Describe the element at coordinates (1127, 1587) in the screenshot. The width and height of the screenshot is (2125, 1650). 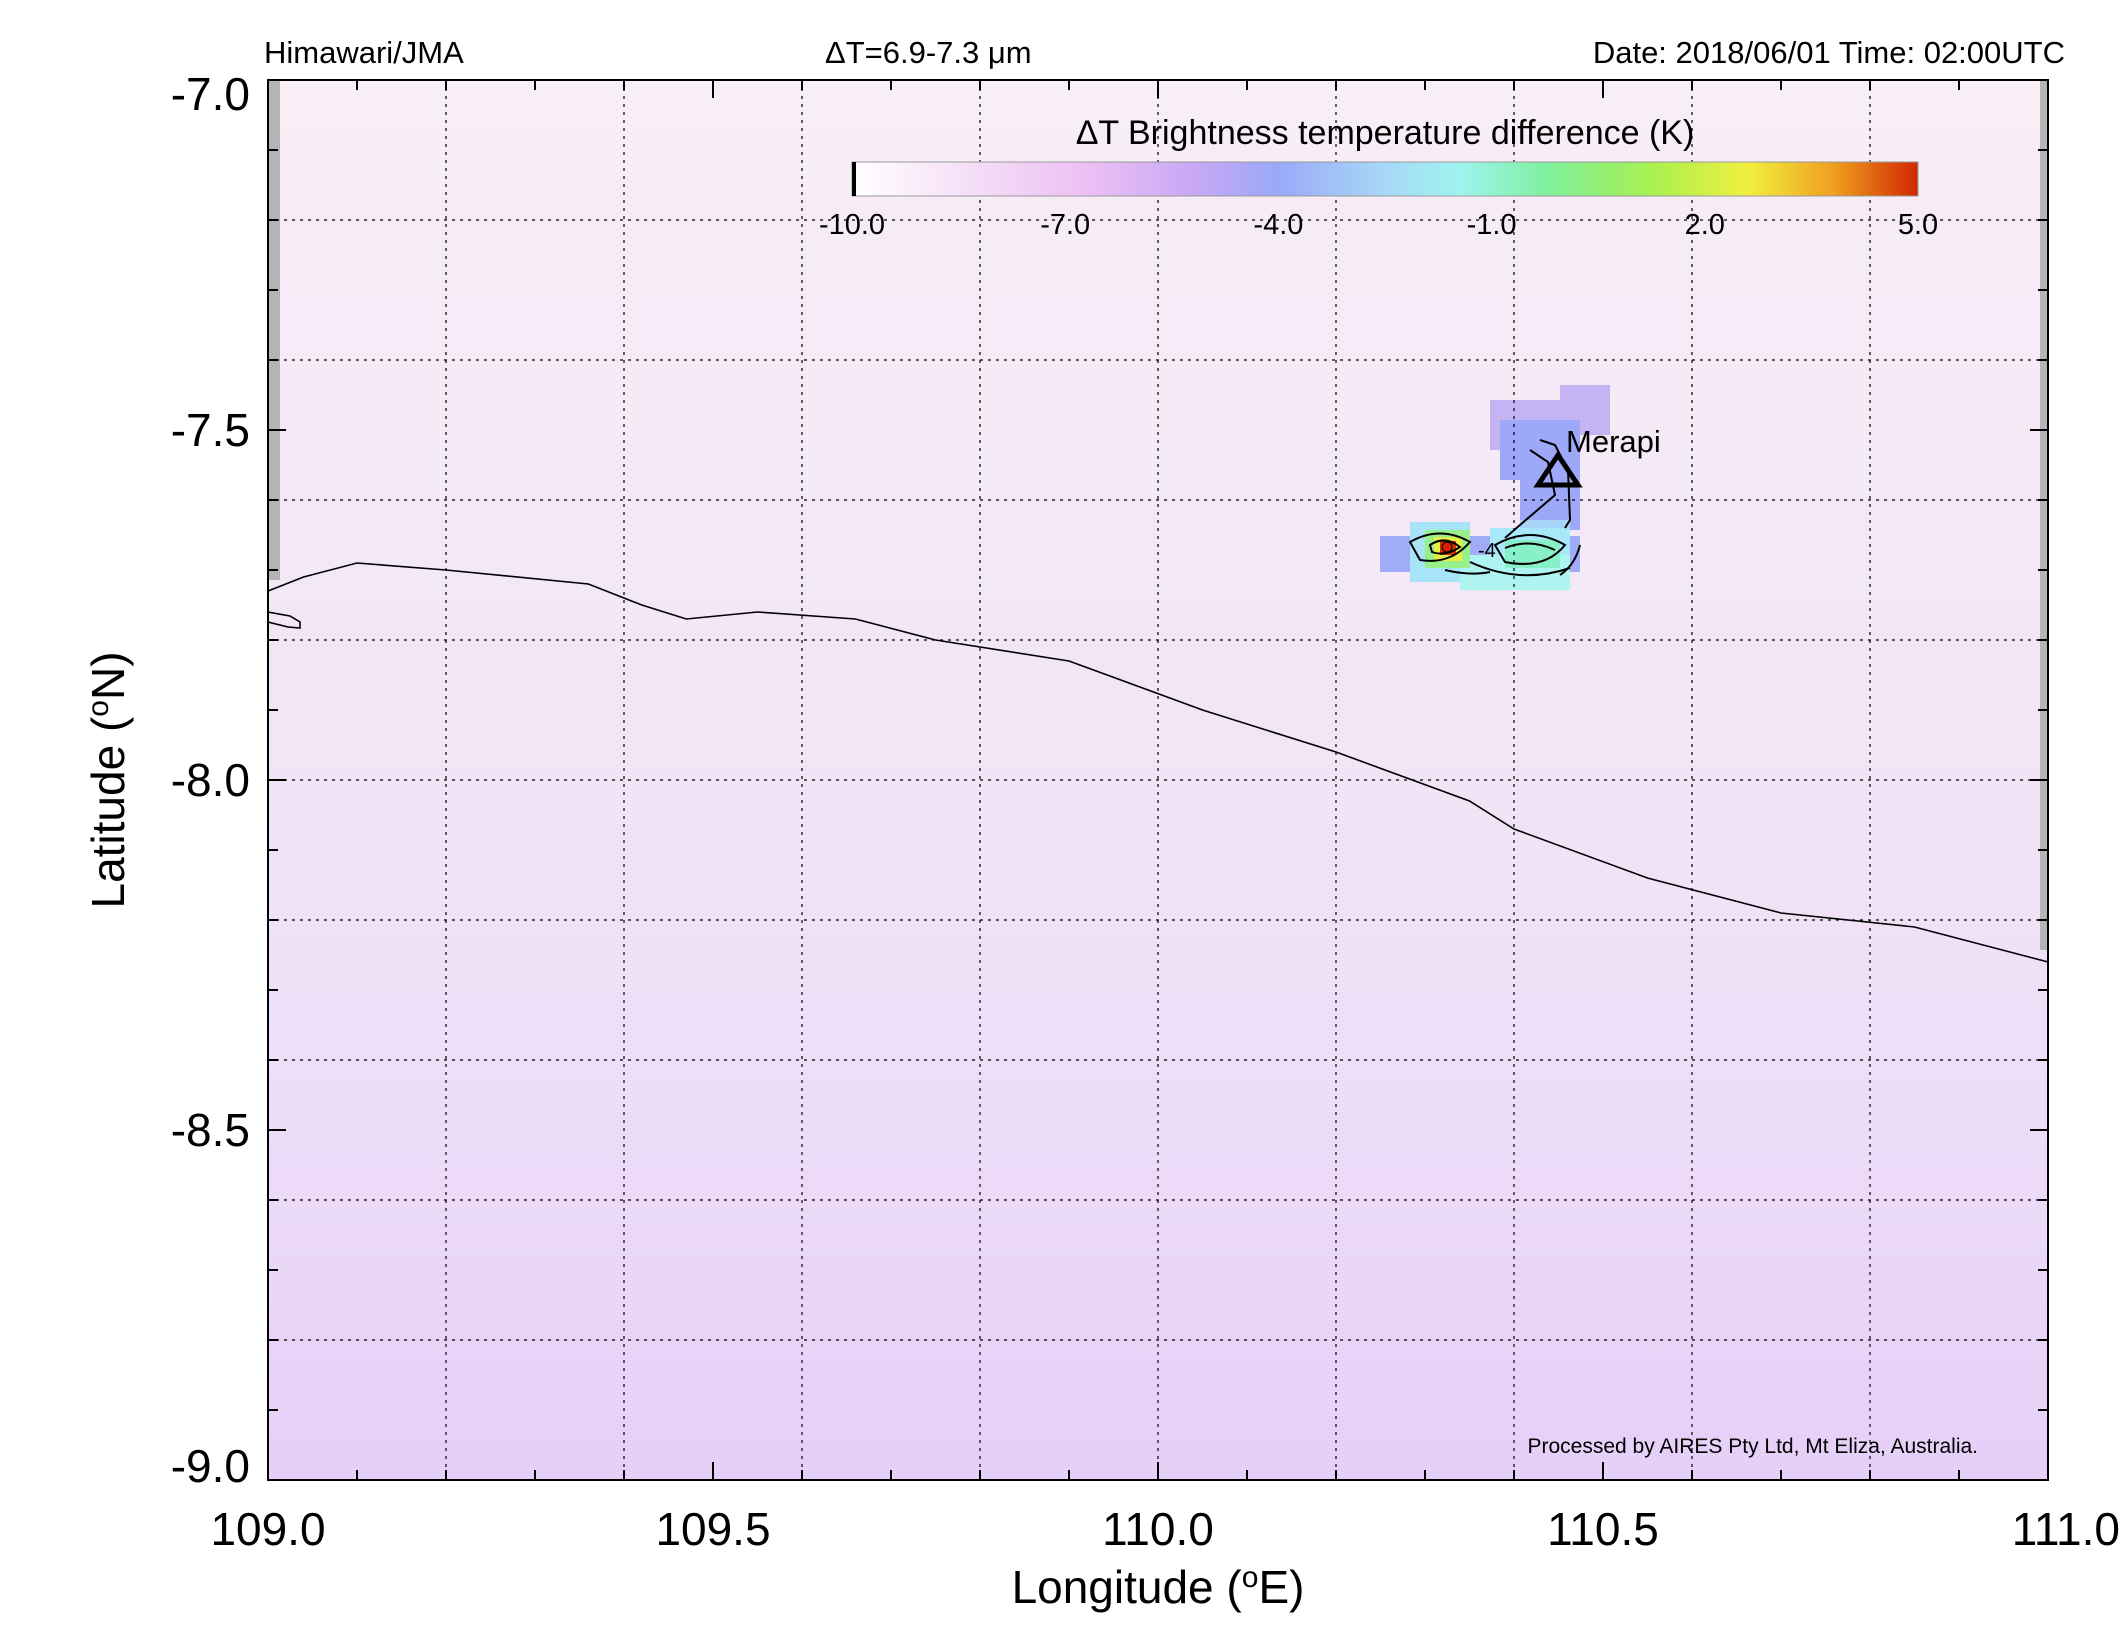
I see `x-axis-title-text: Longitude (` at that location.